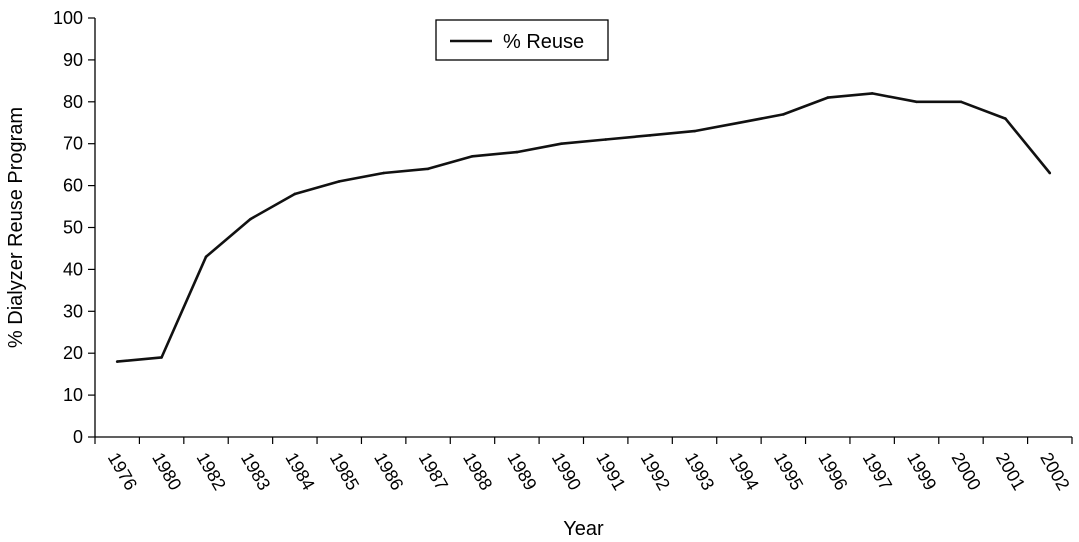 Image resolution: width=1079 pixels, height=542 pixels. What do you see at coordinates (521, 471) in the screenshot?
I see `x-tick-label: 1989` at bounding box center [521, 471].